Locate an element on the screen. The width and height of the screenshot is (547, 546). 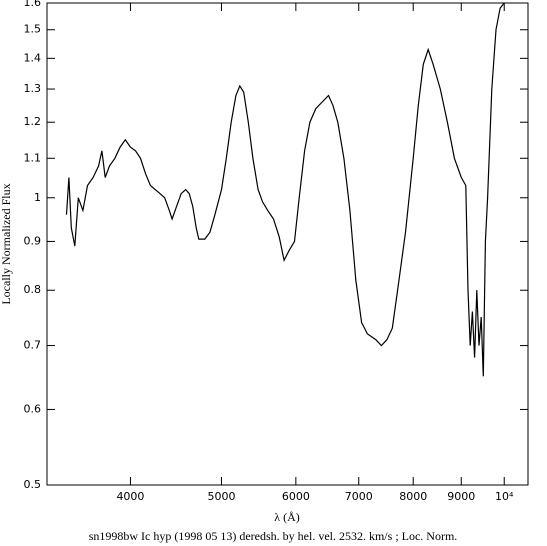
y-axis-label: Locally Normalized Flux is located at coordinates (6, 243).